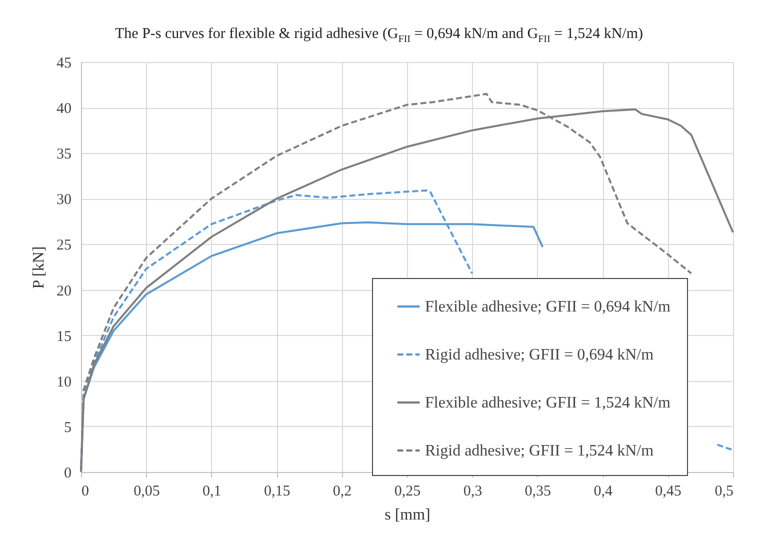  Describe the element at coordinates (85, 492) in the screenshot. I see `x-tick-label: 0` at that location.